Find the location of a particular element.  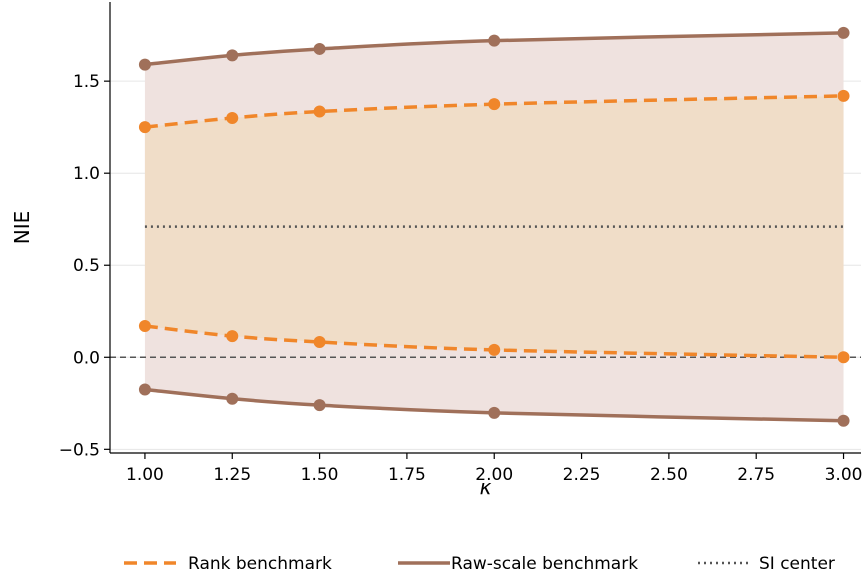

x-tick-label-5: 2.25 is located at coordinates (582, 475).